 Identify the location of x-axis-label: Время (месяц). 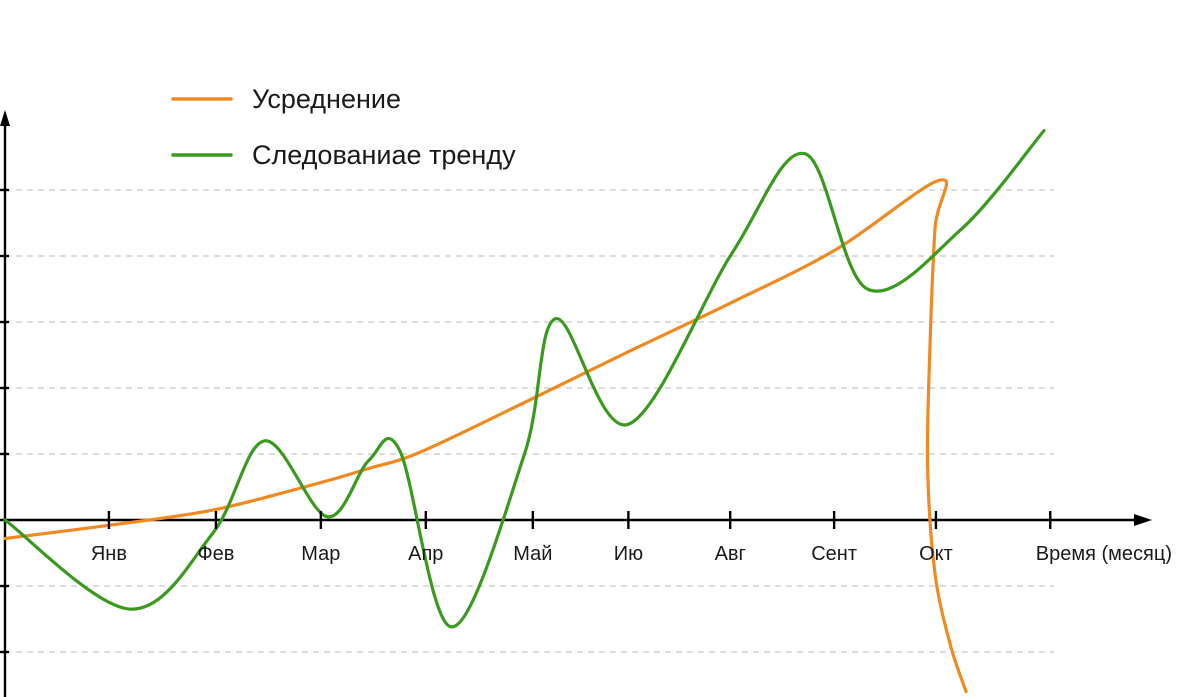
(1104, 554).